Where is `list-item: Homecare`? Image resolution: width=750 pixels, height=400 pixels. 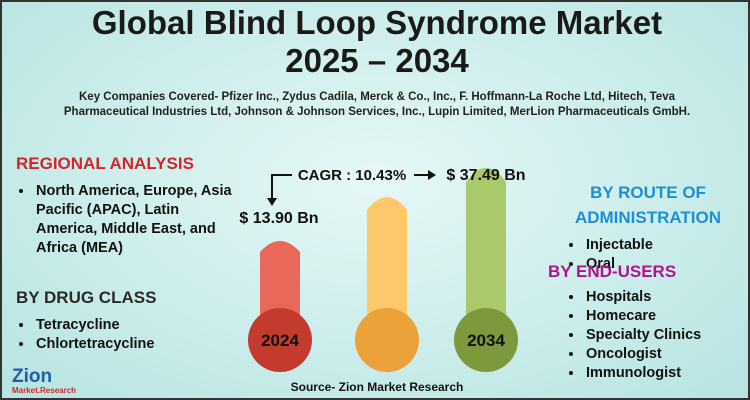 list-item: Homecare is located at coordinates (666, 316).